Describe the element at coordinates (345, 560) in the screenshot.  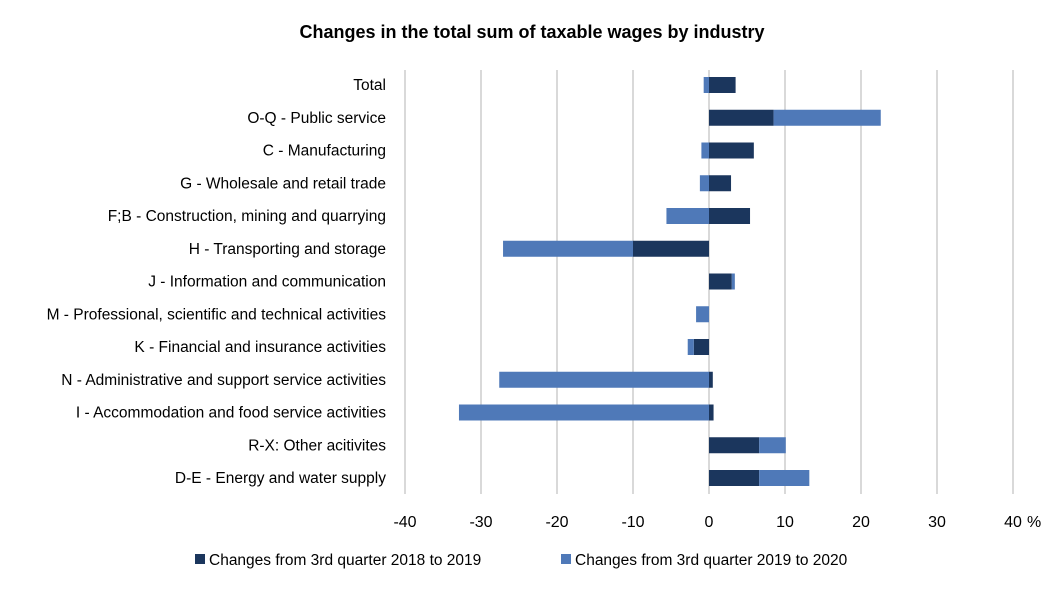
I see `legend-label: Changes from 3rd quarter 2018 to 2019` at that location.